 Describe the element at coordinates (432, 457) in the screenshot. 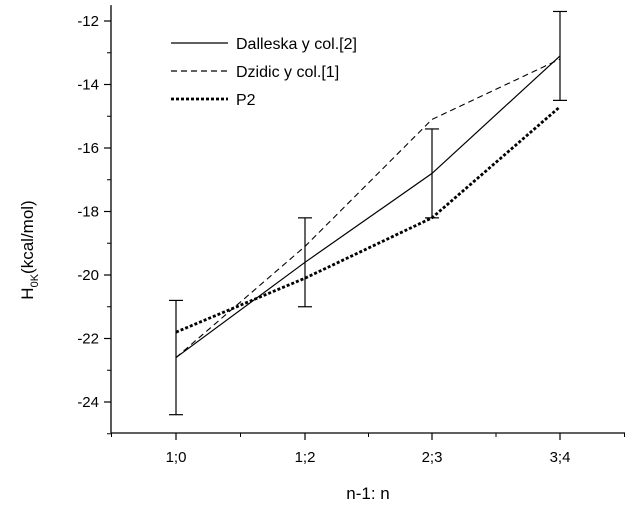

I see `x-tick-label: 2;3` at that location.